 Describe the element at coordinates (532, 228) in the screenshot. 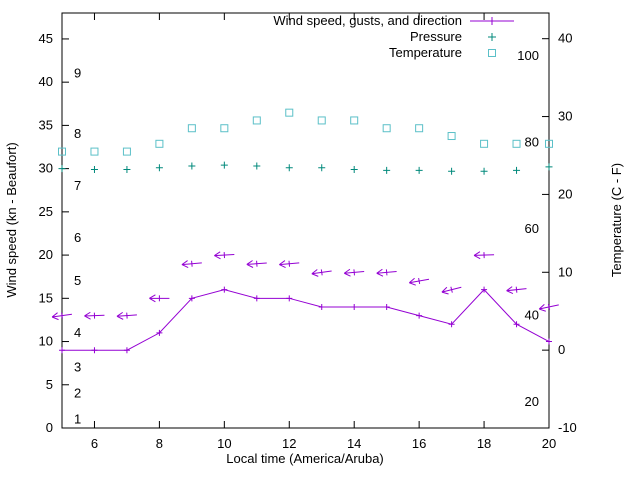

I see `fahrenheit-label: 60` at that location.